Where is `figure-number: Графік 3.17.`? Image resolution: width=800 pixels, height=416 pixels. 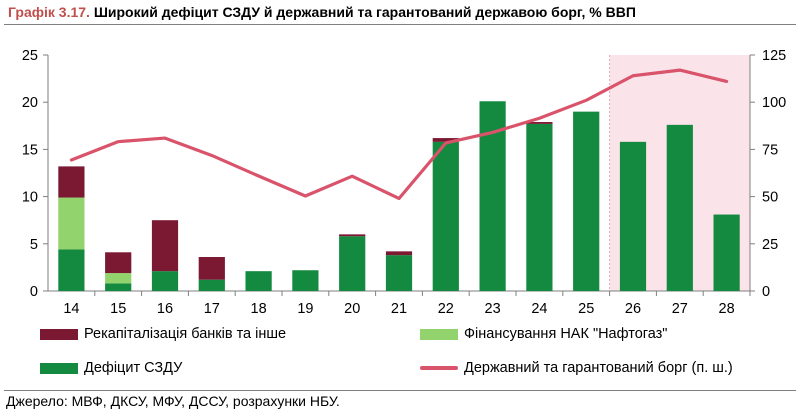 figure-number: Графік 3.17. is located at coordinates (49, 12).